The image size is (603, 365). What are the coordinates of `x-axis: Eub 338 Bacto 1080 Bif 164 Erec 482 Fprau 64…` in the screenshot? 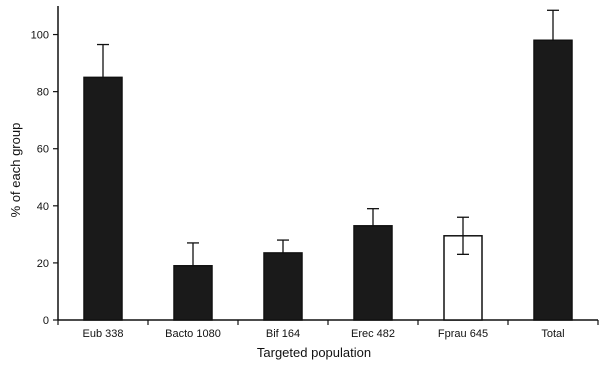 It's located at (328, 329).